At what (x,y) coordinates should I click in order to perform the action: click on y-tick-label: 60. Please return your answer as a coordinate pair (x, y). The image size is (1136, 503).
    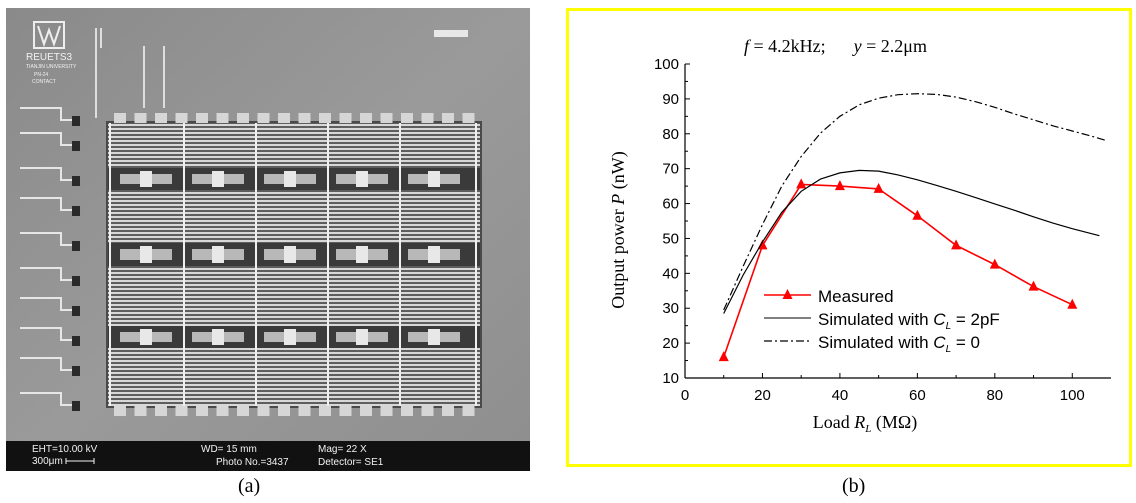
    Looking at the image, I should click on (670, 204).